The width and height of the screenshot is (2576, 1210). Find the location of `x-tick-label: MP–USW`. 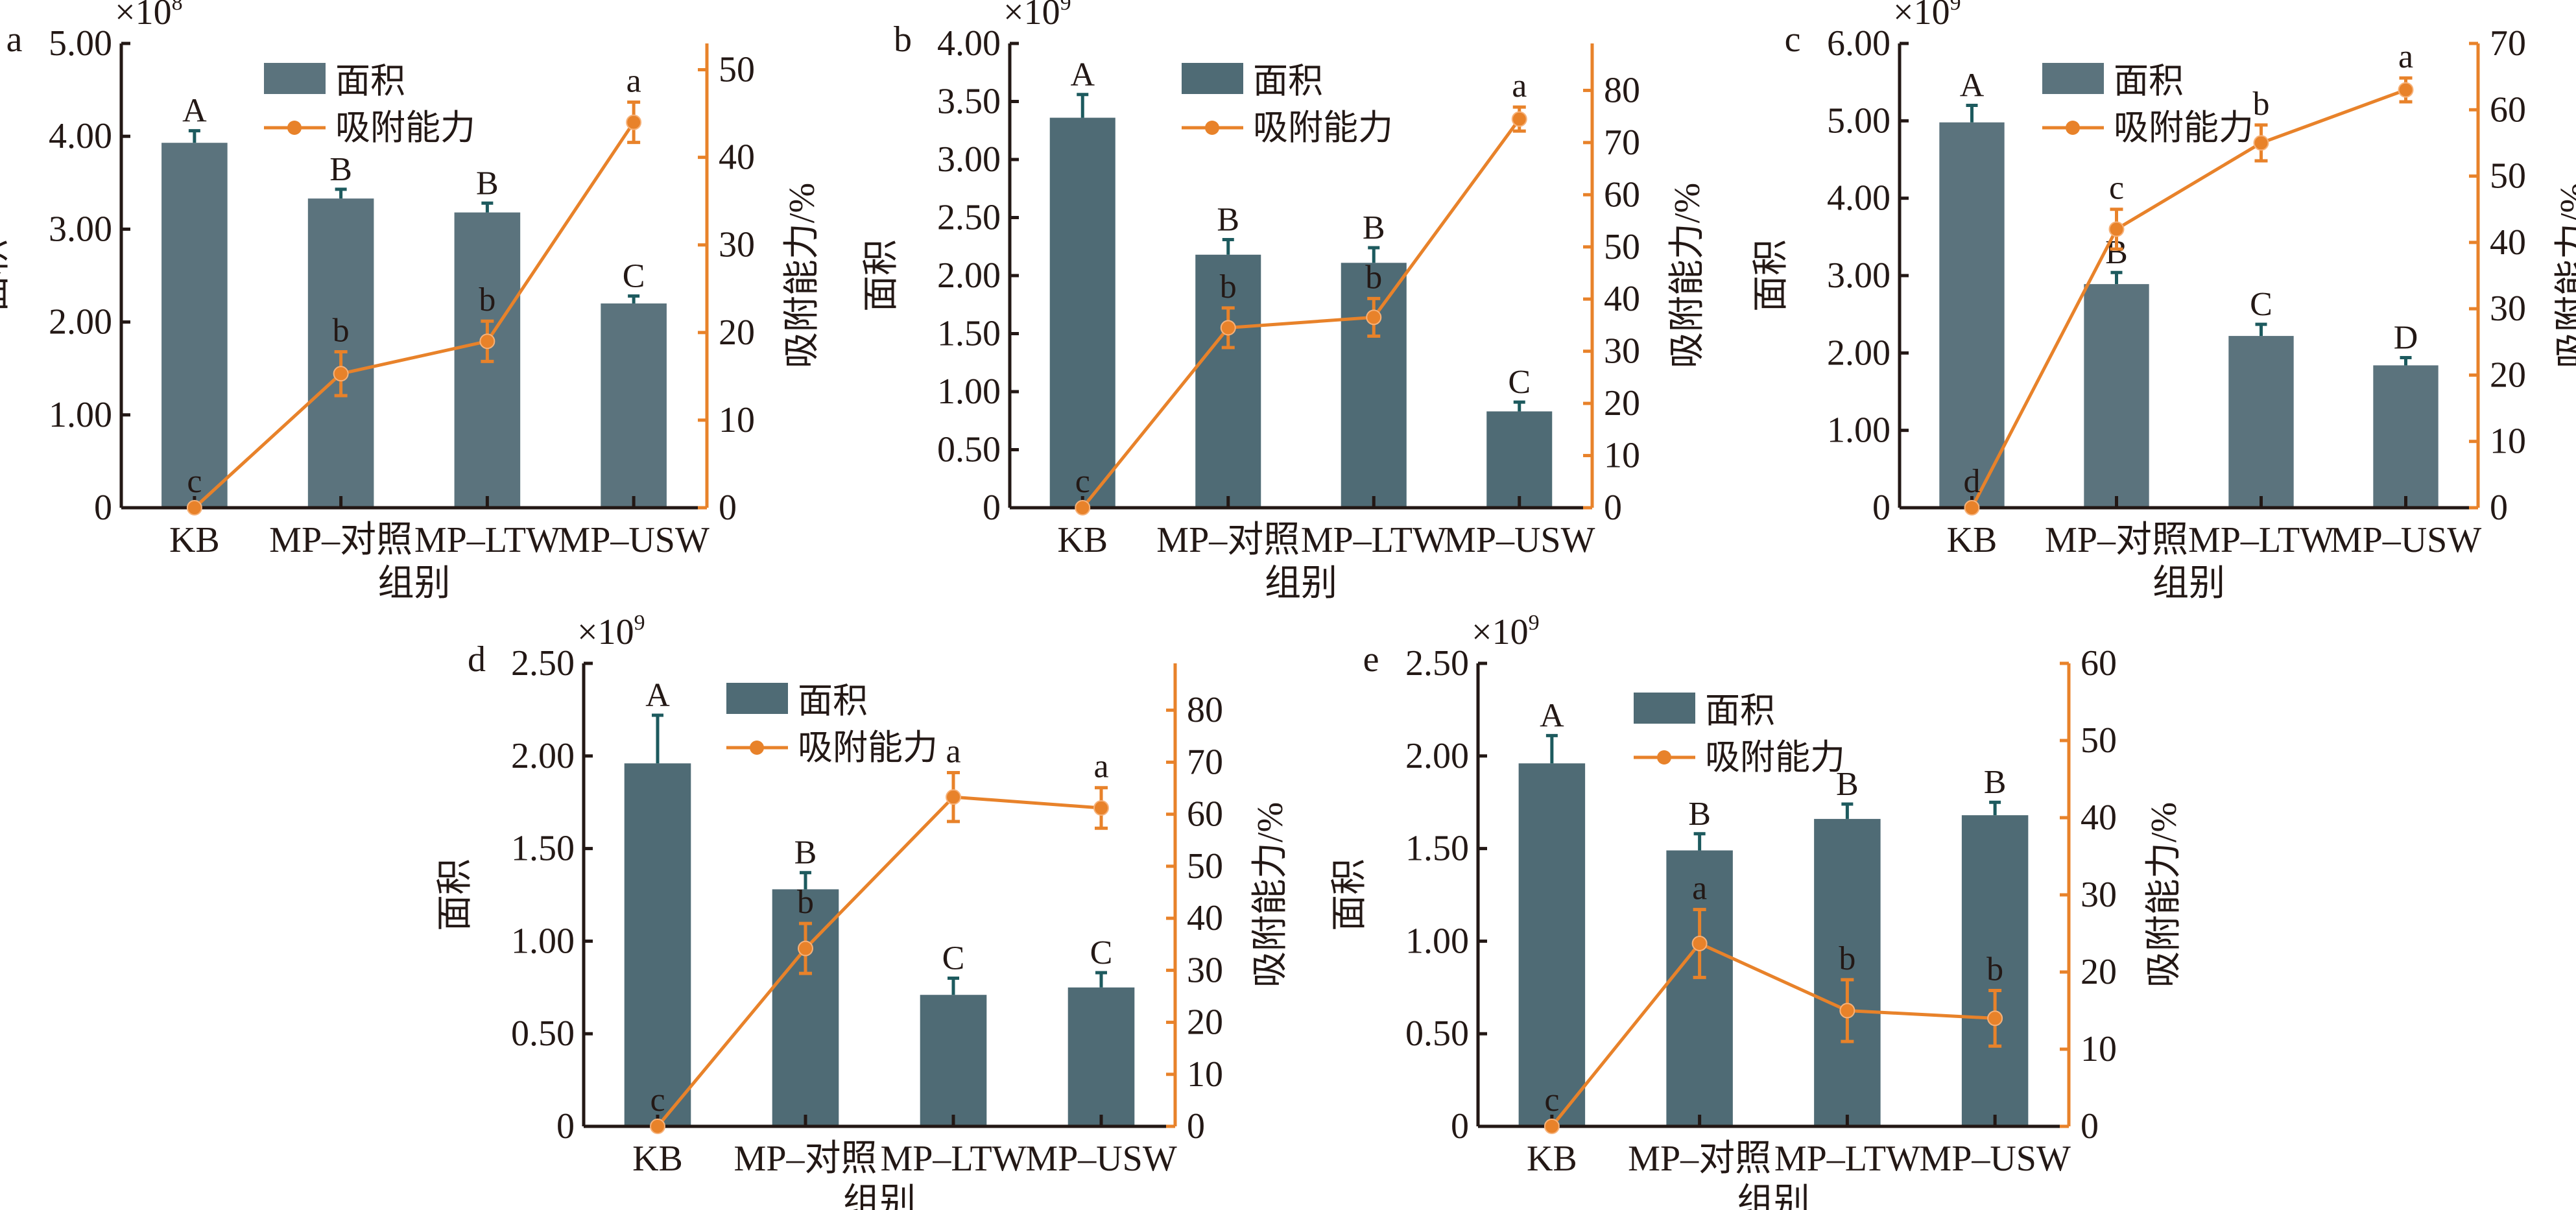

x-tick-label: MP–USW is located at coordinates (634, 540).